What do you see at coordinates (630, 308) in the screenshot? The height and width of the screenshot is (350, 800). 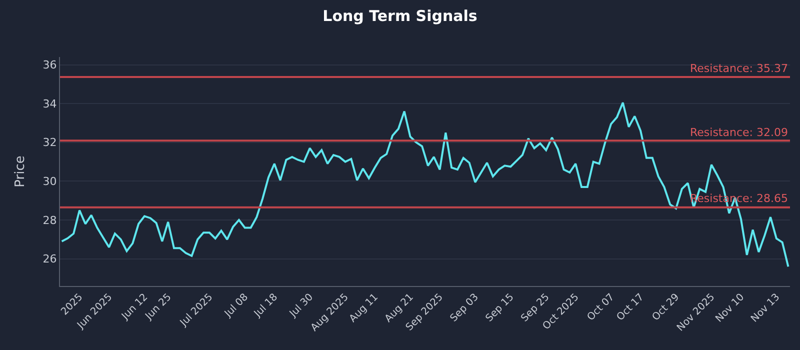 I see `x-tick-label: Oct 17` at bounding box center [630, 308].